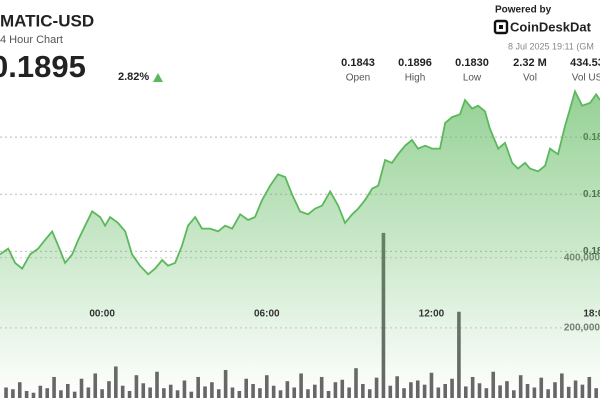  Describe the element at coordinates (43, 66) in the screenshot. I see `price: 0.1895` at that location.